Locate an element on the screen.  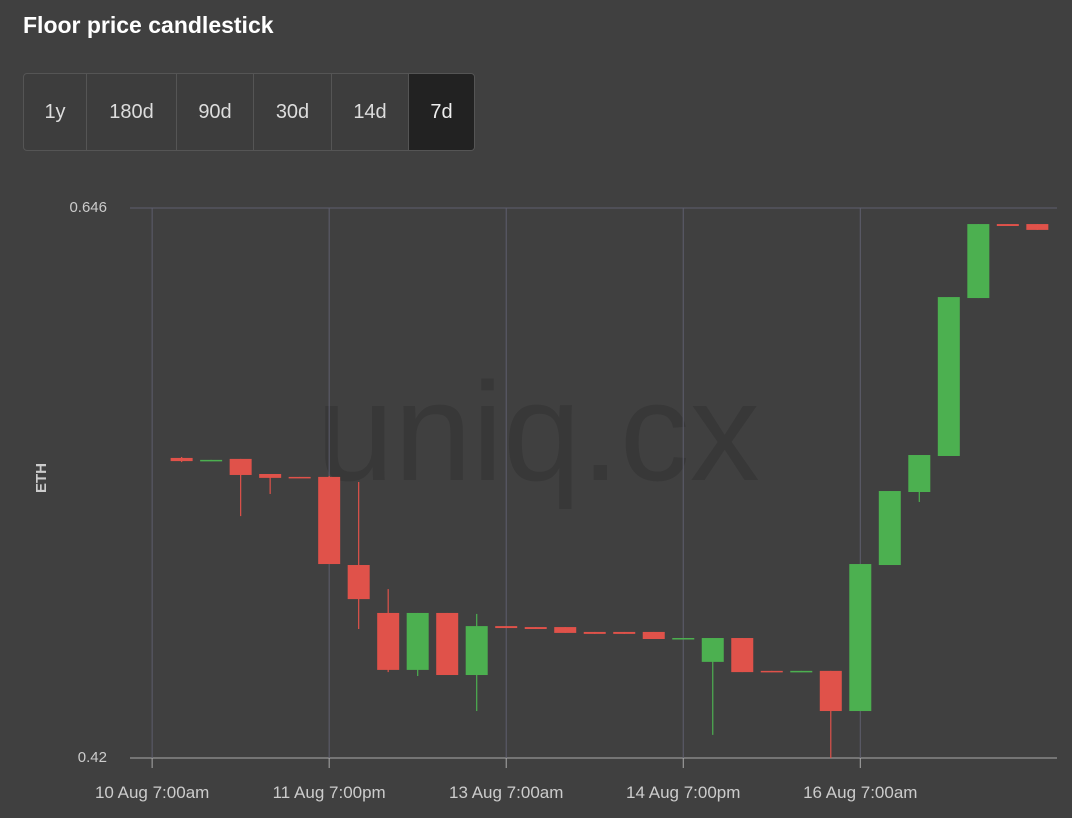
range-tabs: 1y 180d 90d 30d 14d 7d is located at coordinates (249, 112).